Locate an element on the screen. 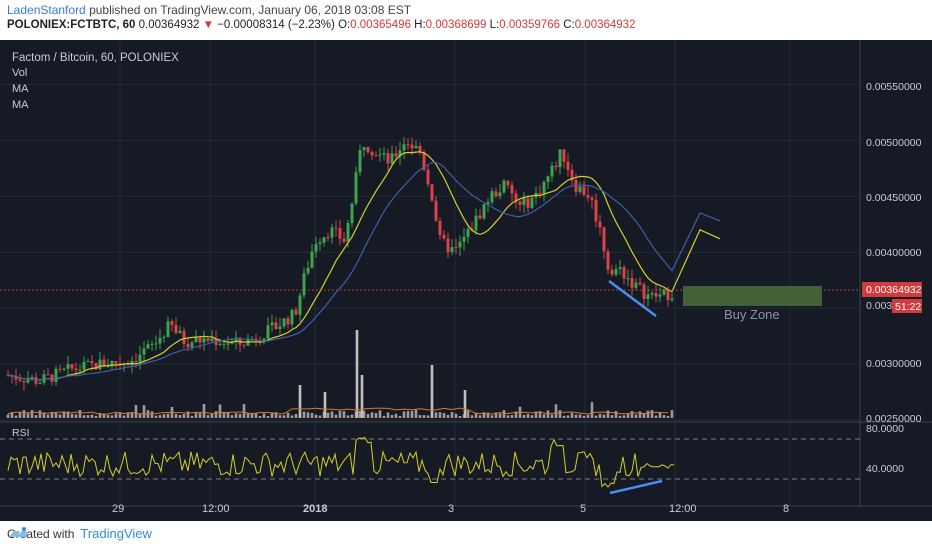 This screenshot has width=932, height=550. author-link: LadenStanford is located at coordinates (46, 10).